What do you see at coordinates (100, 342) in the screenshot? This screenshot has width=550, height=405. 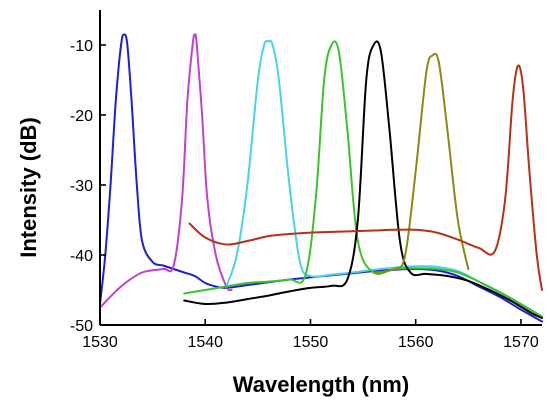 I see `x-tick-label: 1530` at bounding box center [100, 342].